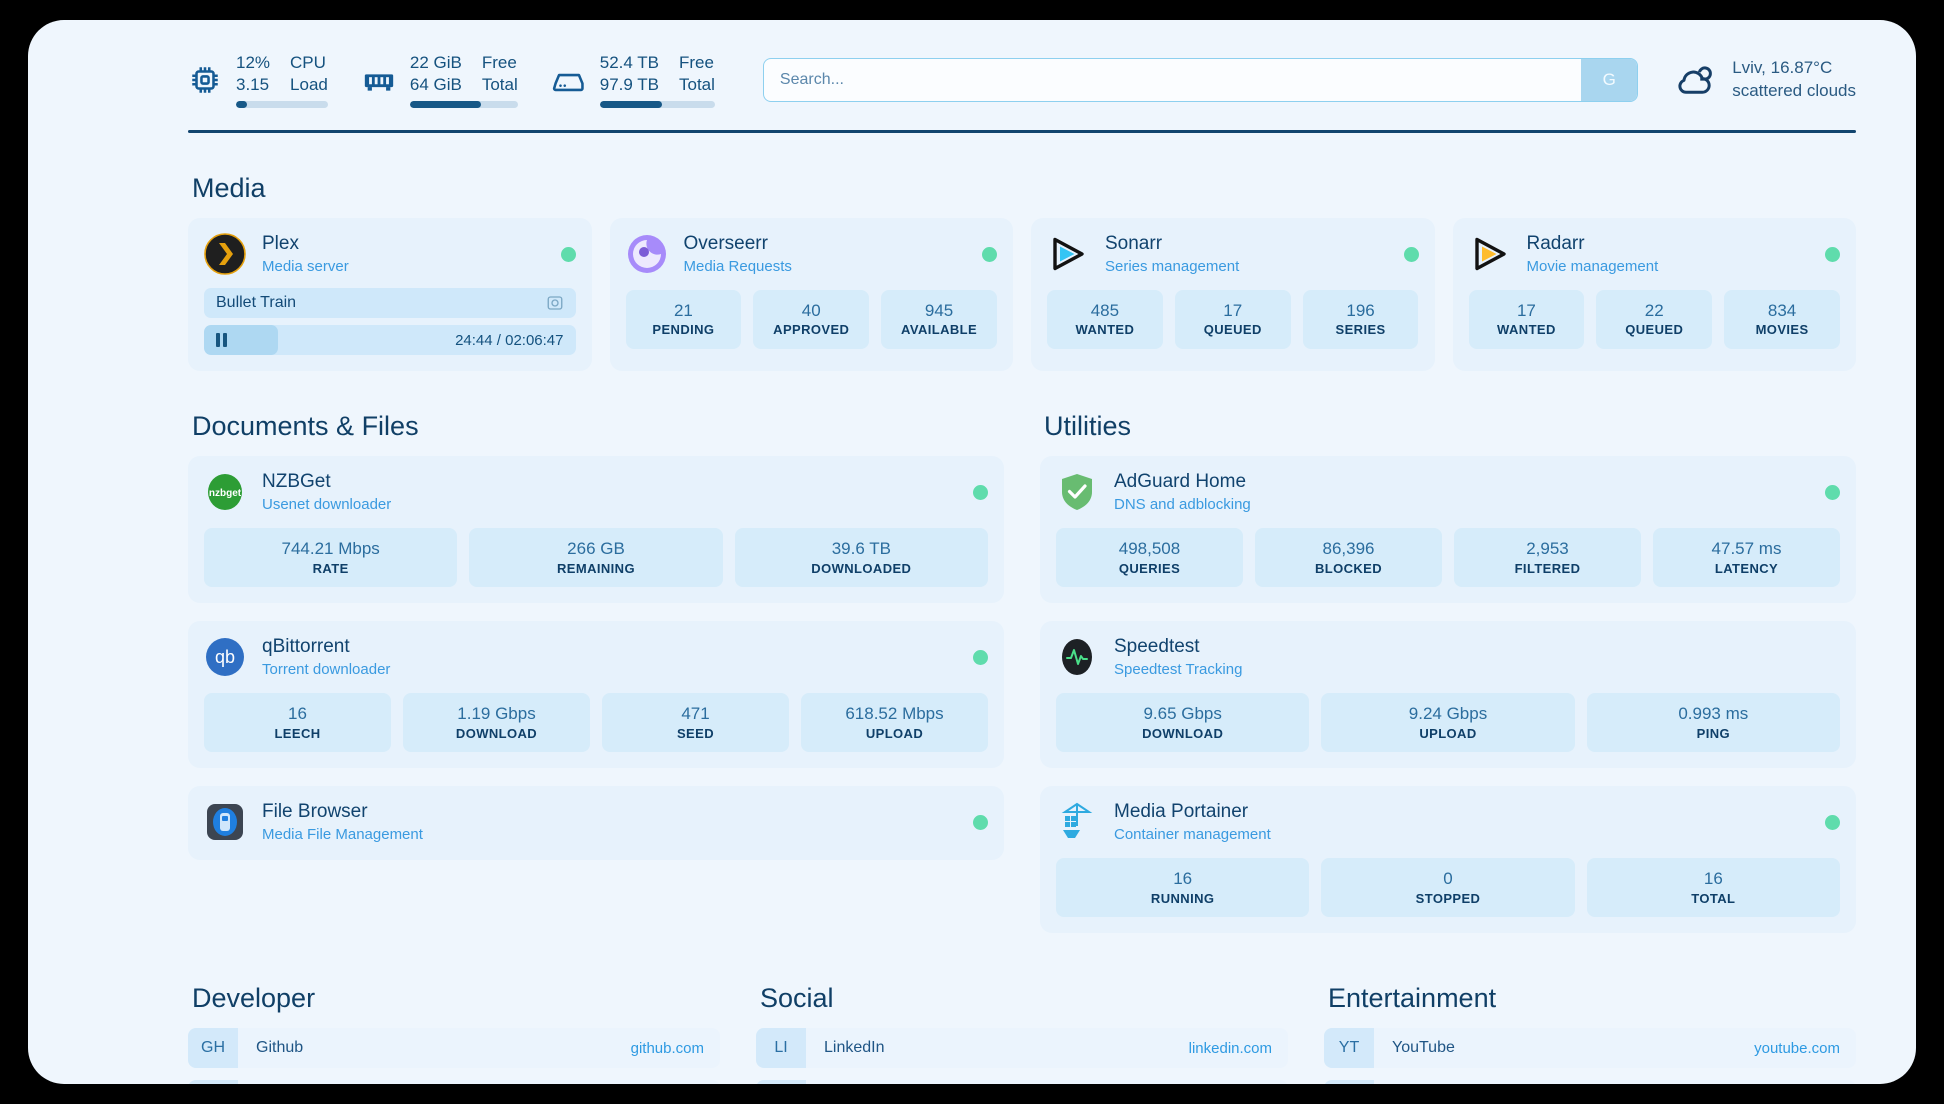 This screenshot has height=1104, width=1944. I want to click on bookmark-item-netflix: NF Netflix netflix.com, so click(1590, 1082).